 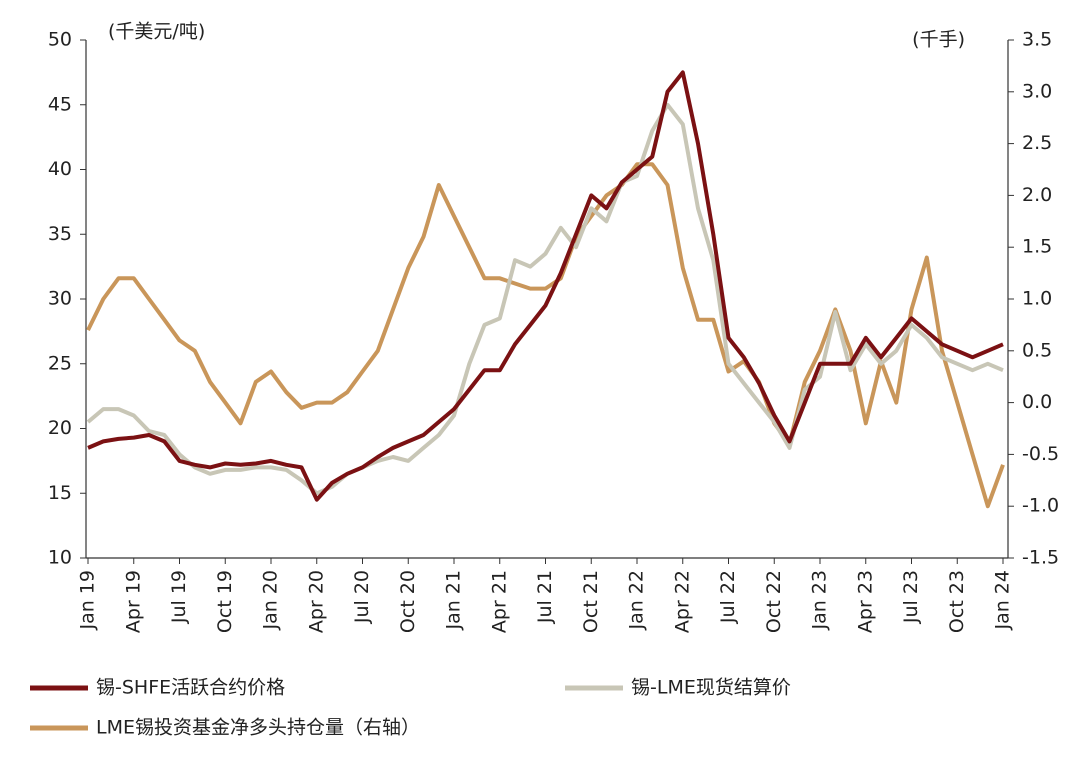 What do you see at coordinates (711, 688) in the screenshot?
I see `legend-label: 锡-LME现货结算价` at bounding box center [711, 688].